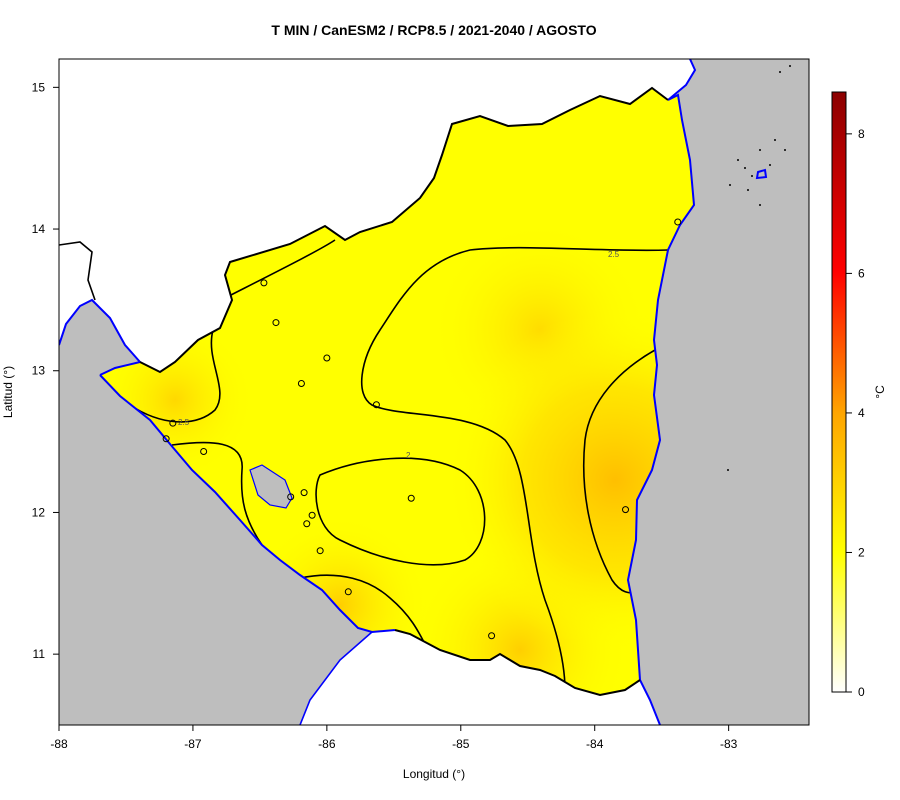  What do you see at coordinates (271, 486) in the screenshot?
I see `lake-managua` at bounding box center [271, 486].